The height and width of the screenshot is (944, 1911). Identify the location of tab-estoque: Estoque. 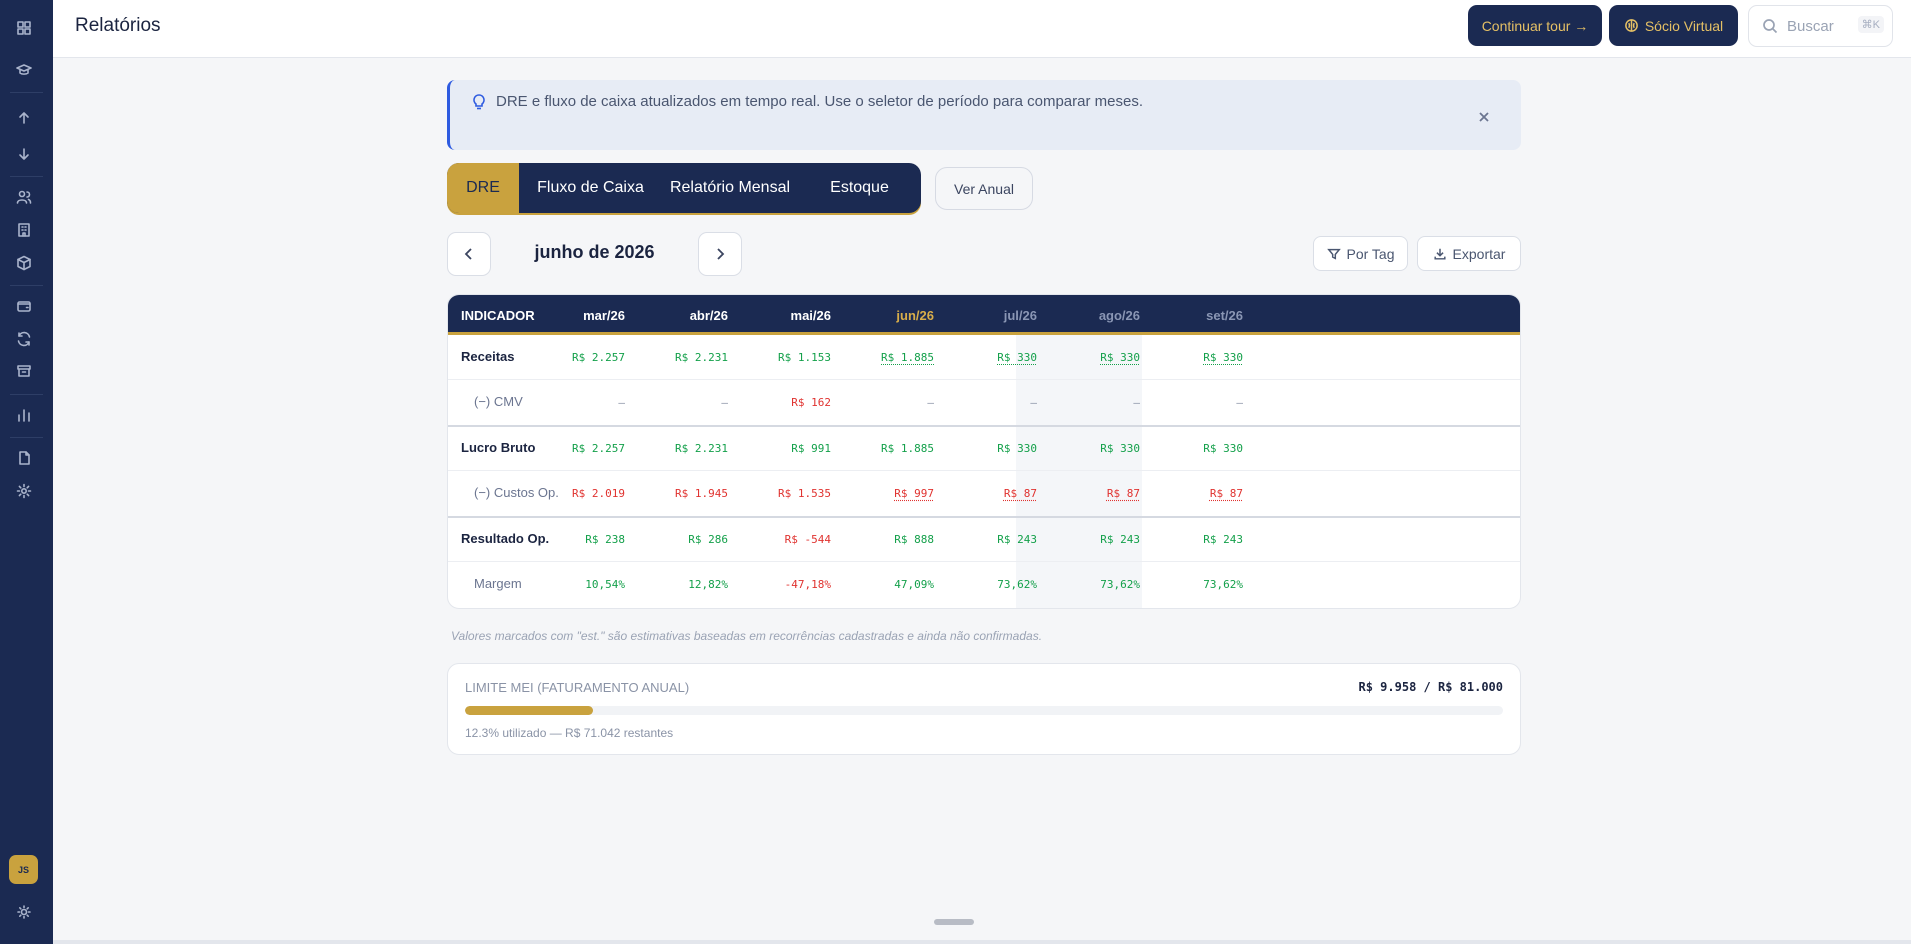
(859, 187).